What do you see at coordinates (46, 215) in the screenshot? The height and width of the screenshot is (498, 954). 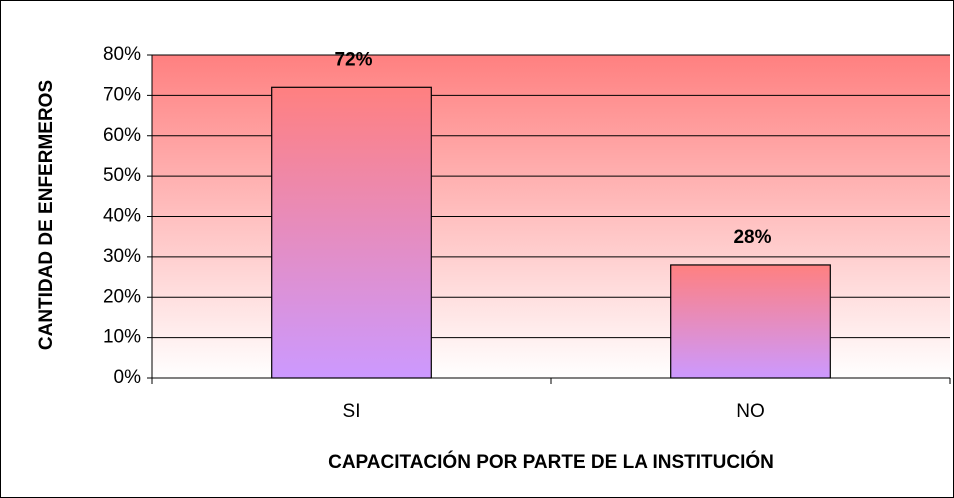 I see `y-axis-title: CANTIDAD DE ENFERMEROS` at bounding box center [46, 215].